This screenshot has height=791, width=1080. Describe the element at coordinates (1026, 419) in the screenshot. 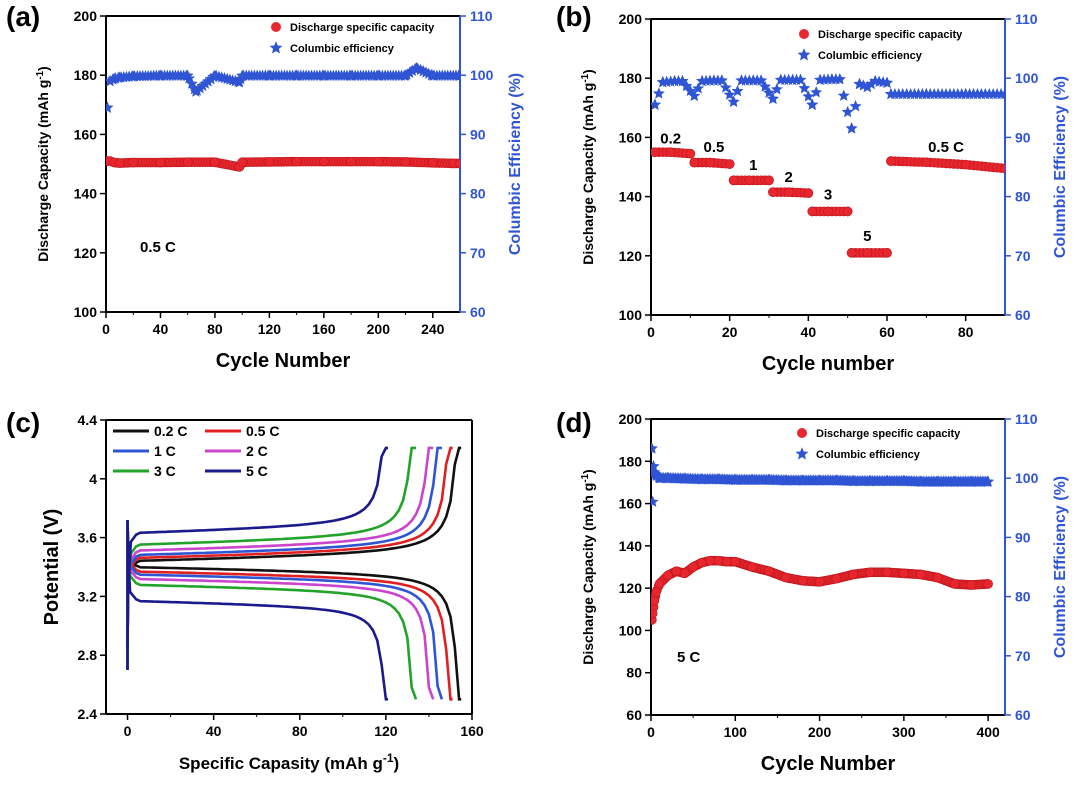

I see `y2-tick-label: 110` at that location.